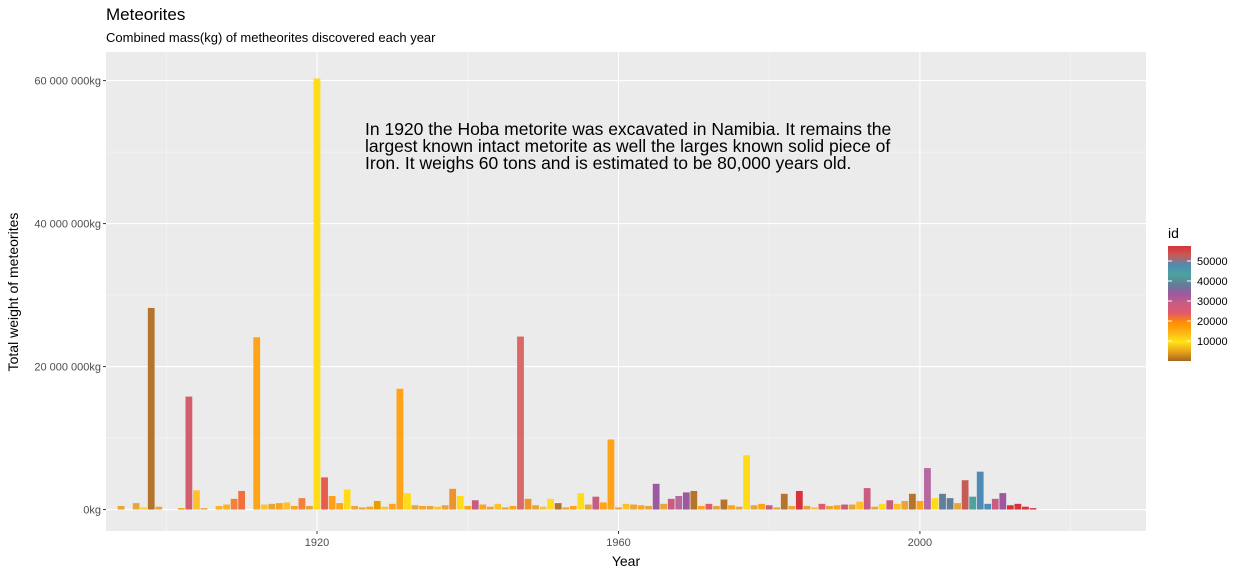 Image resolution: width=1248 pixels, height=576 pixels. What do you see at coordinates (626, 561) in the screenshot?
I see `x-axis-title: Year` at bounding box center [626, 561].